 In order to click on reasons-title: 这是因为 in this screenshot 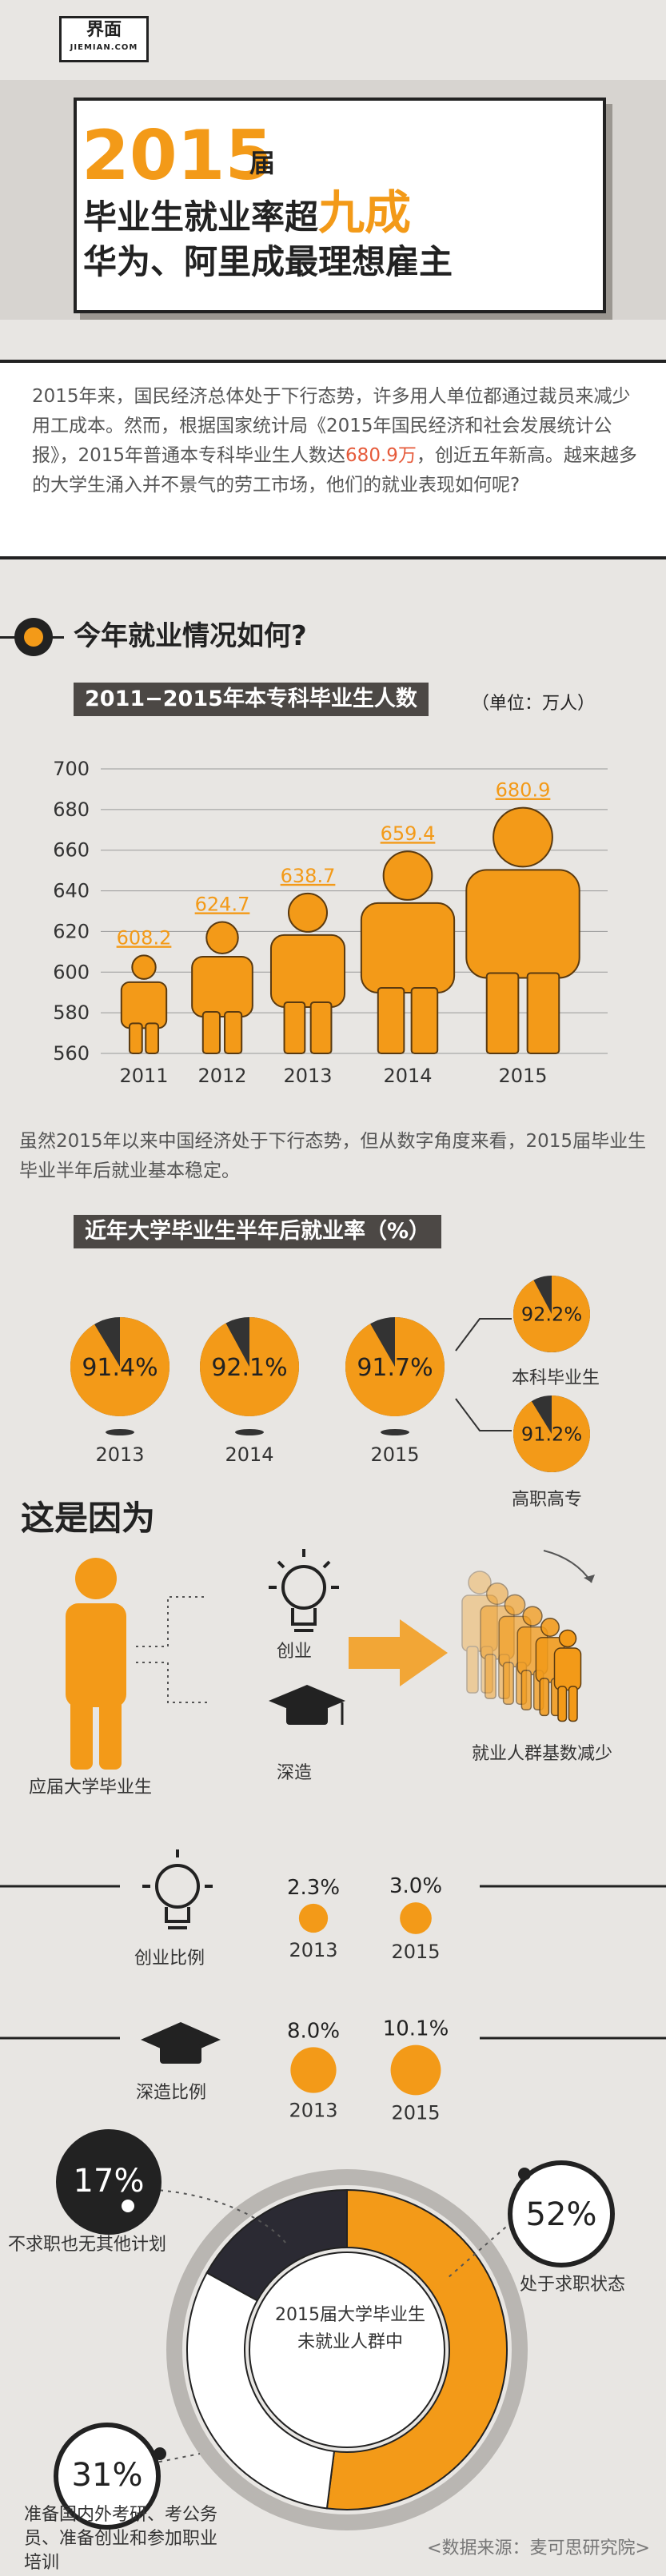, I will do `click(88, 1518)`.